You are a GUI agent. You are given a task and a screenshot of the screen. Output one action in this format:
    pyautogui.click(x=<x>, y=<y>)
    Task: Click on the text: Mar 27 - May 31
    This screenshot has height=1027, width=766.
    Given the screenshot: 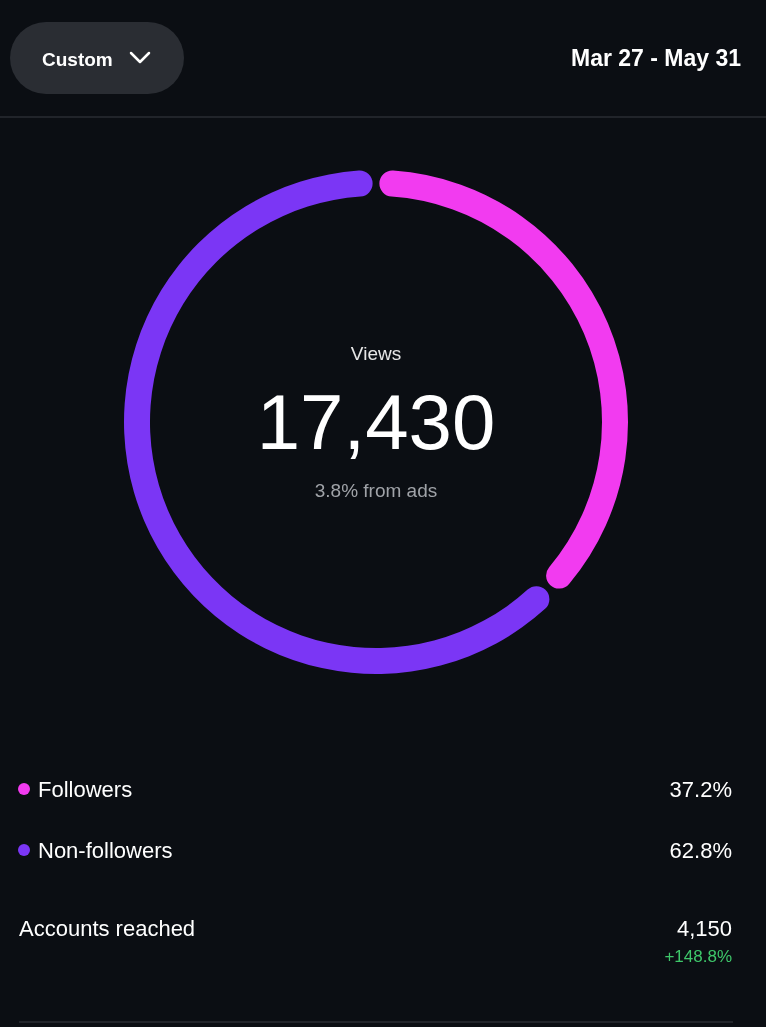 What is the action you would take?
    pyautogui.click(x=656, y=58)
    